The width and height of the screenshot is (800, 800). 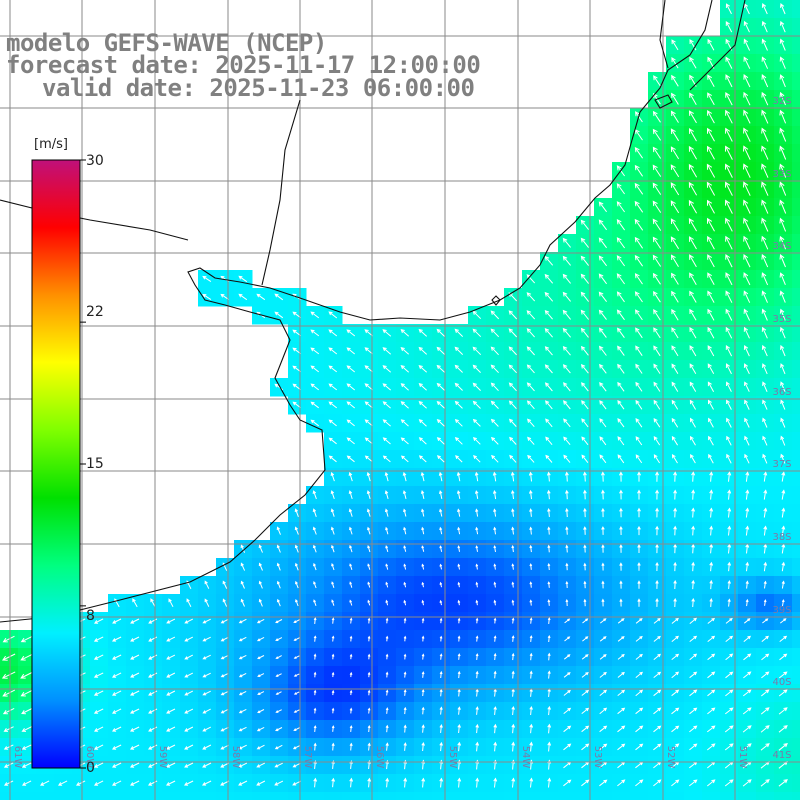 What do you see at coordinates (496, 300) in the screenshot?
I see `border-path` at bounding box center [496, 300].